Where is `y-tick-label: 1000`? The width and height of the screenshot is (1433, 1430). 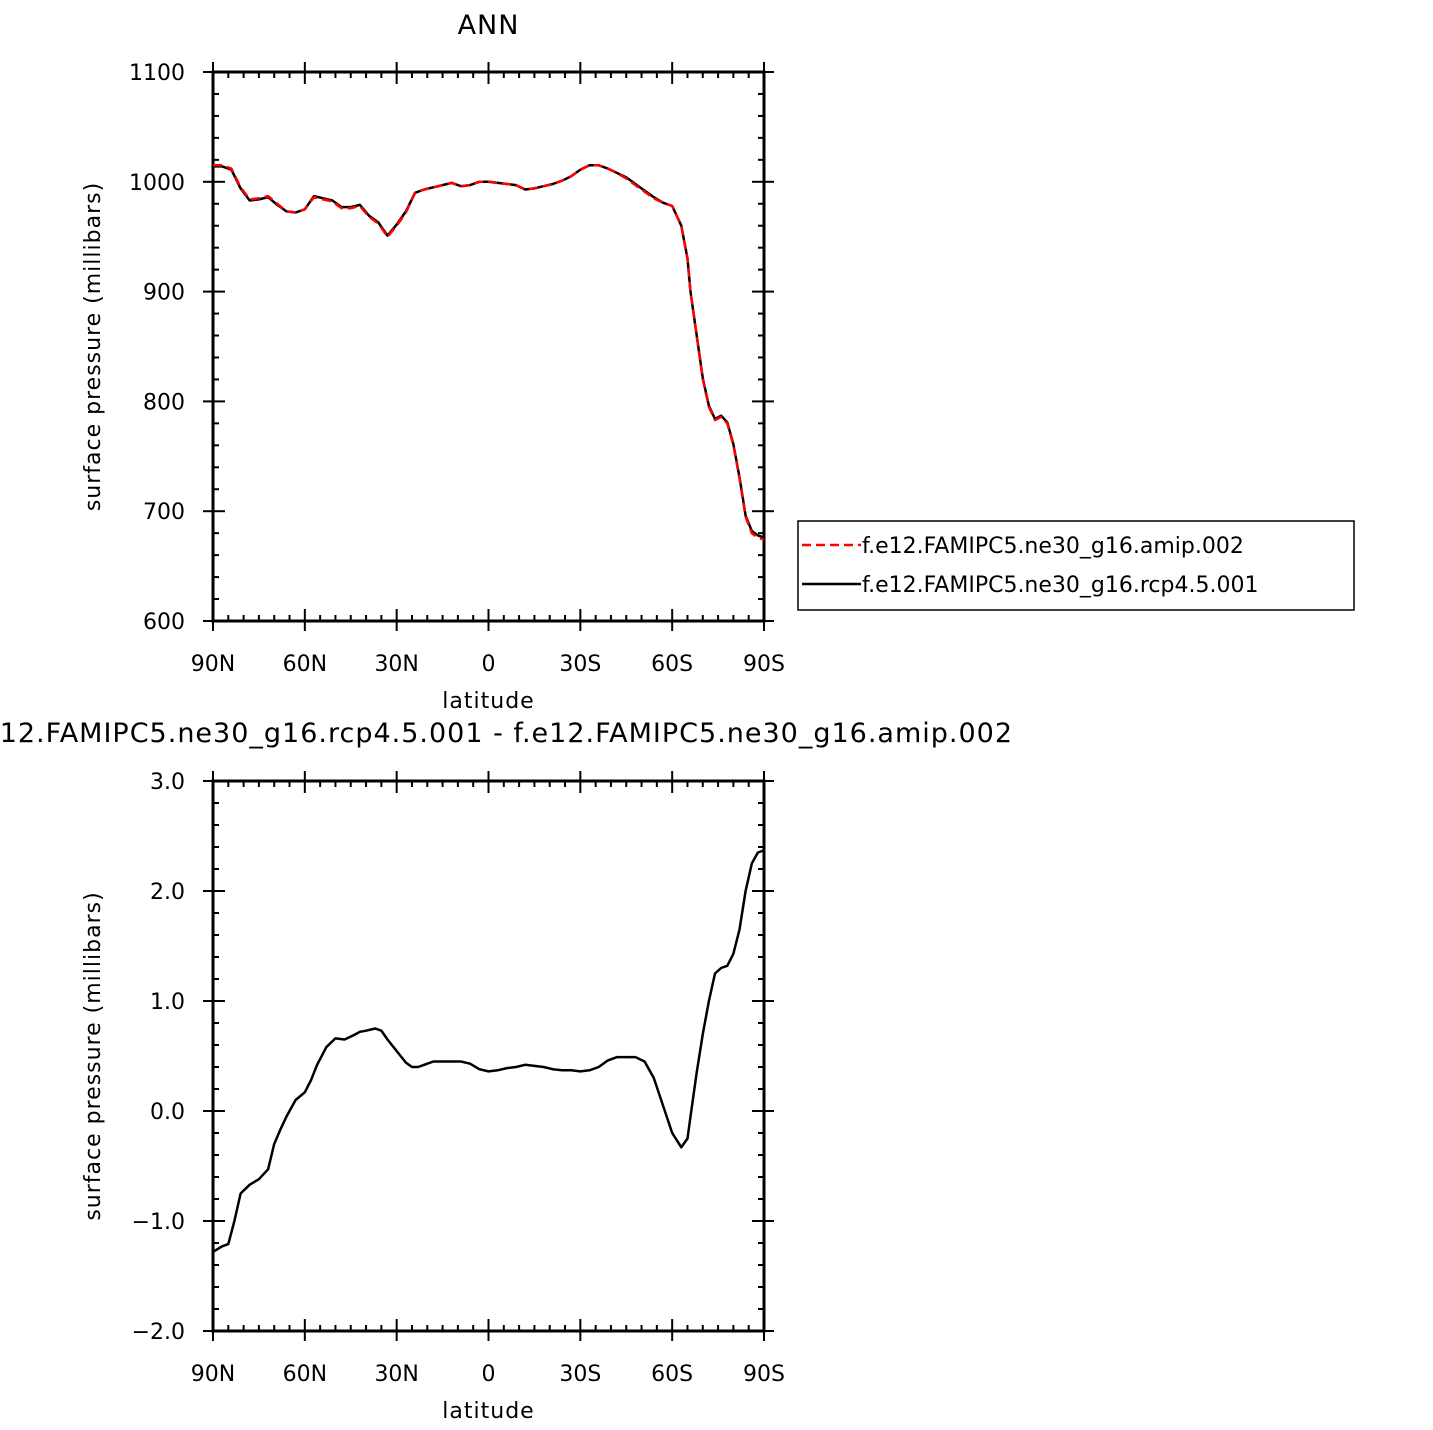 y-tick-label: 1000 is located at coordinates (157, 183).